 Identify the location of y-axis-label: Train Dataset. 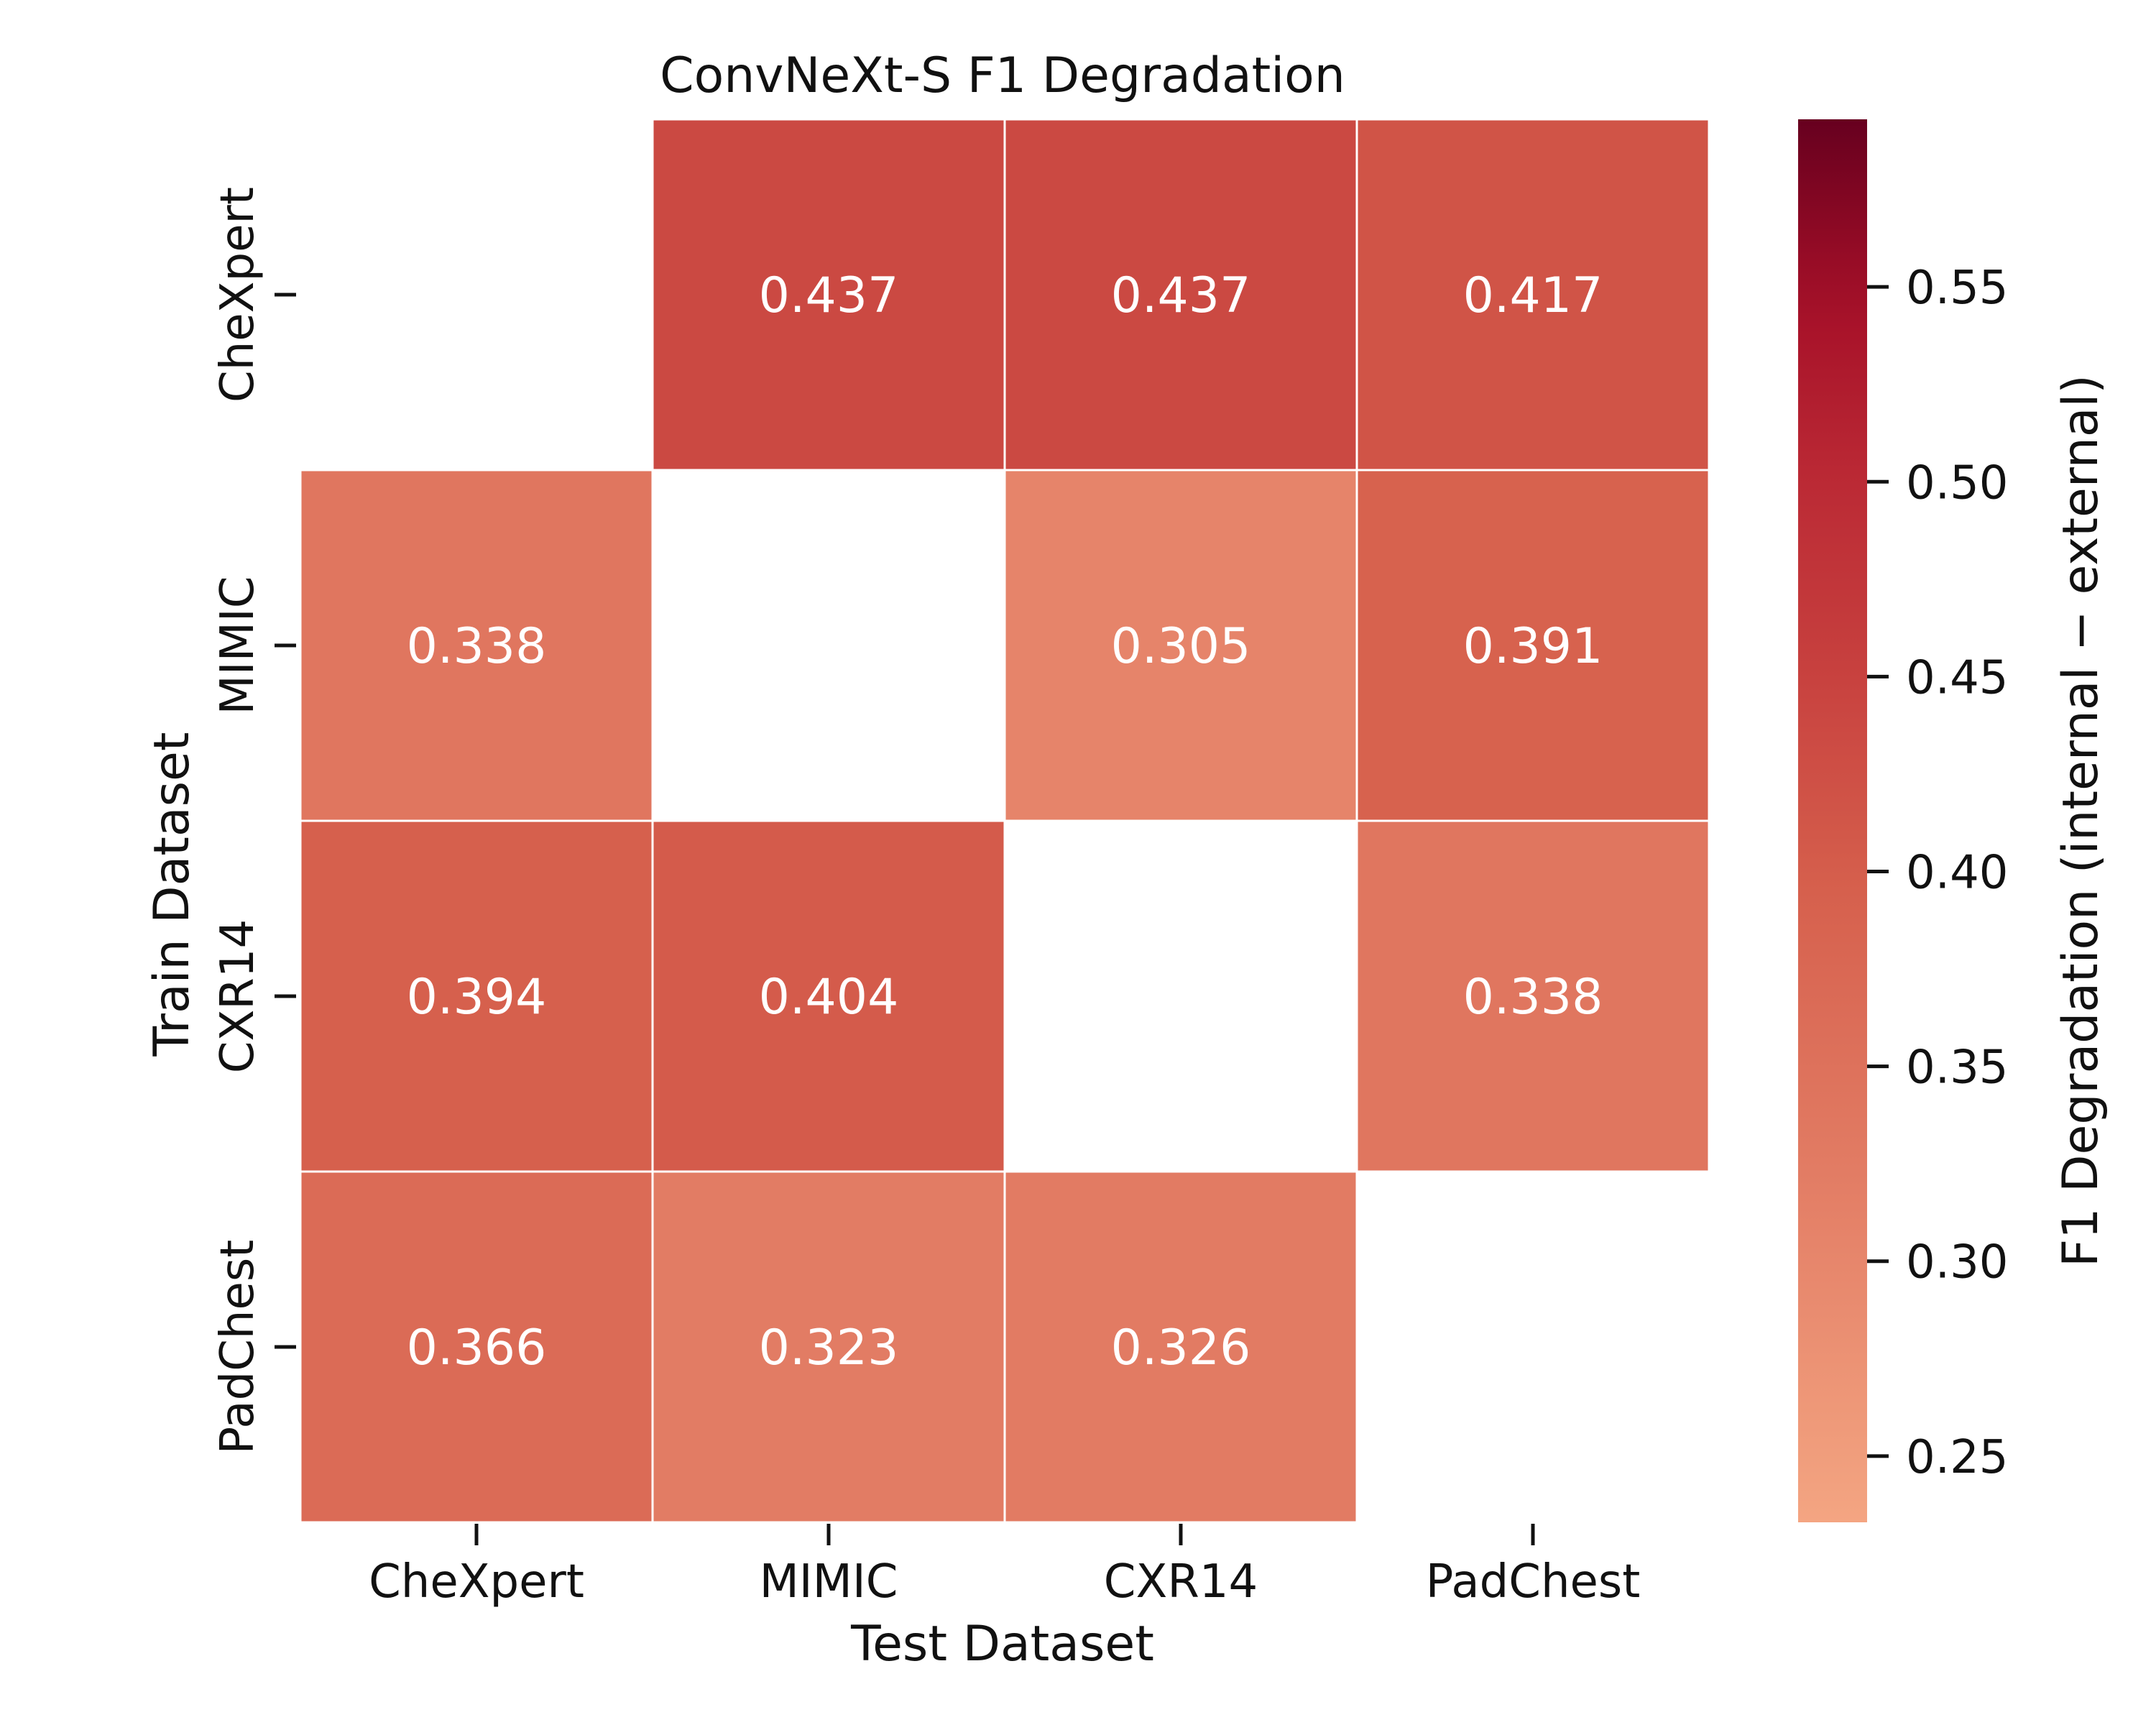
(172, 894).